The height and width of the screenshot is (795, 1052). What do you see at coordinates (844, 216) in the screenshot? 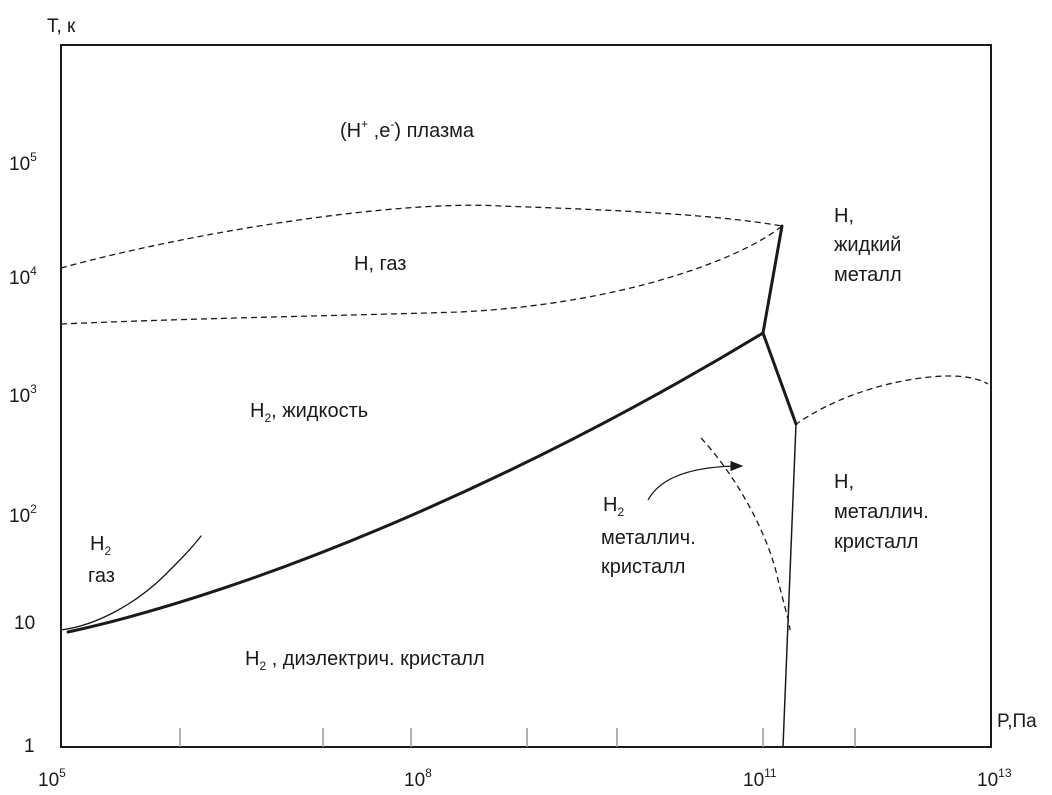
I see `h-liquid-metal-label: H,` at bounding box center [844, 216].